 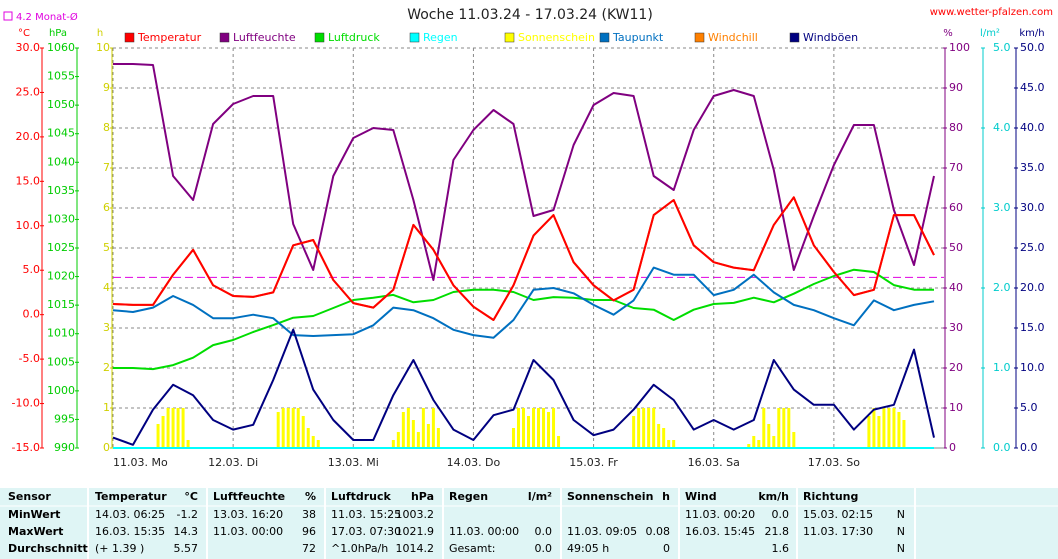 I want to click on y-tick-label: 5.0, so click(x=1002, y=47).